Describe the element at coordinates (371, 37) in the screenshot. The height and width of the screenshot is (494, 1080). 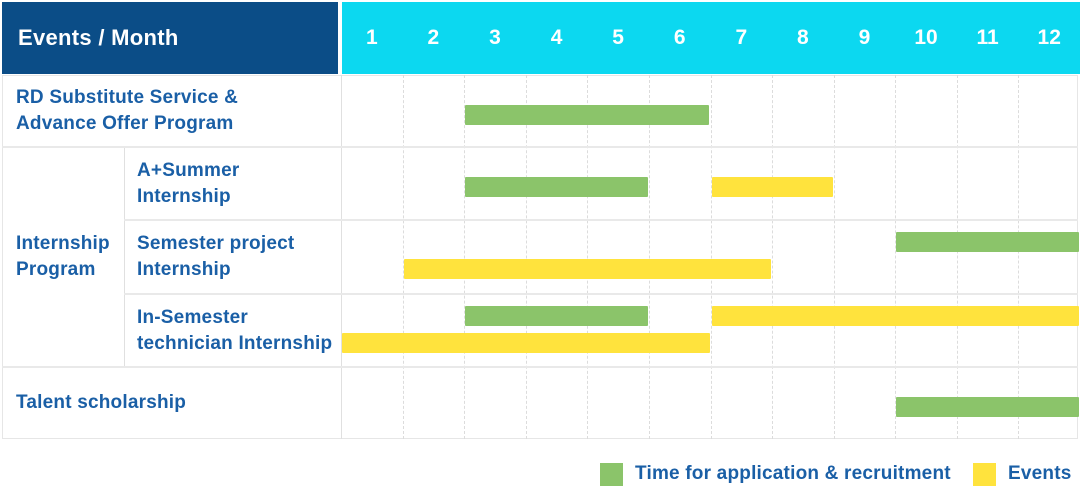
I see `month-label-1: 1` at that location.